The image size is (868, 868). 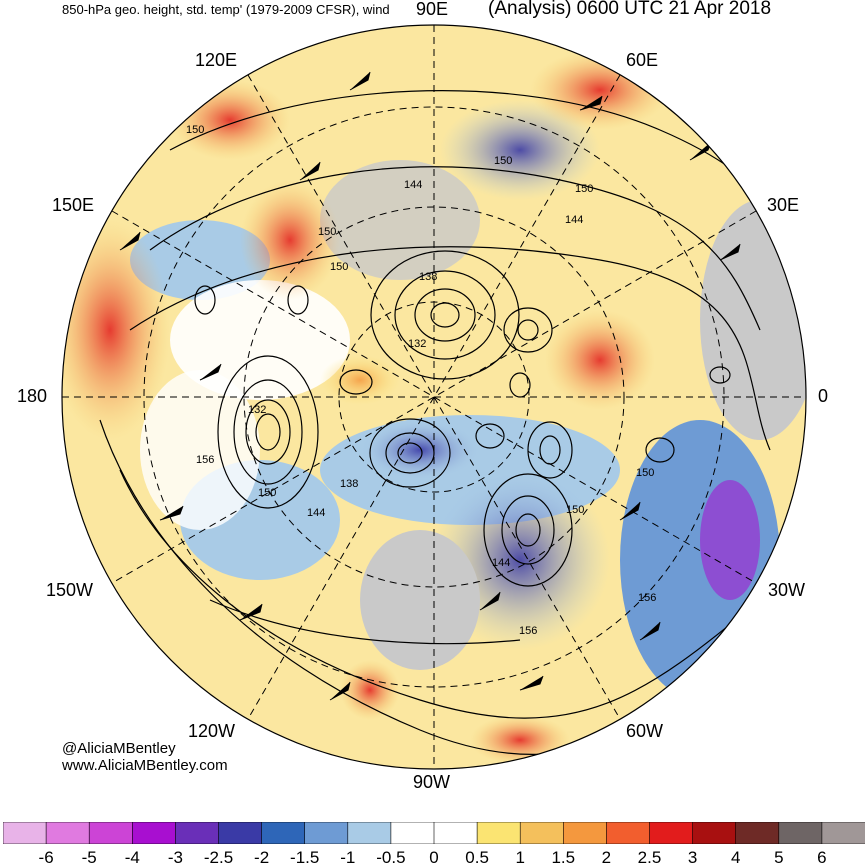 What do you see at coordinates (606, 857) in the screenshot?
I see `colorbar-tick-label: 2` at bounding box center [606, 857].